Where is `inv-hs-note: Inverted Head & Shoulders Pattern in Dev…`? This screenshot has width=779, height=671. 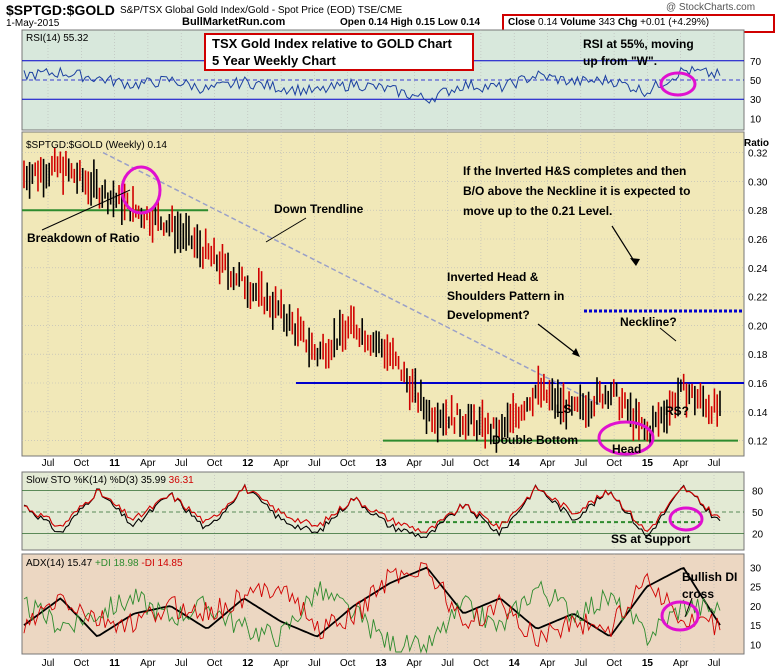 inv-hs-note: Inverted Head & Shoulders Pattern in Dev… is located at coordinates (506, 296).